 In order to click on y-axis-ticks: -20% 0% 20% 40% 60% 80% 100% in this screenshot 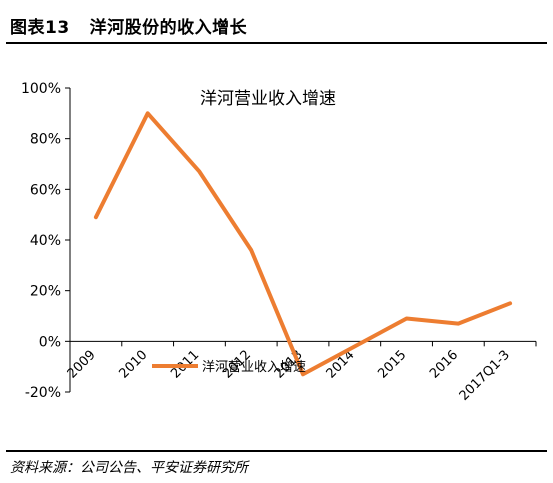, I will do `click(45, 241)`.